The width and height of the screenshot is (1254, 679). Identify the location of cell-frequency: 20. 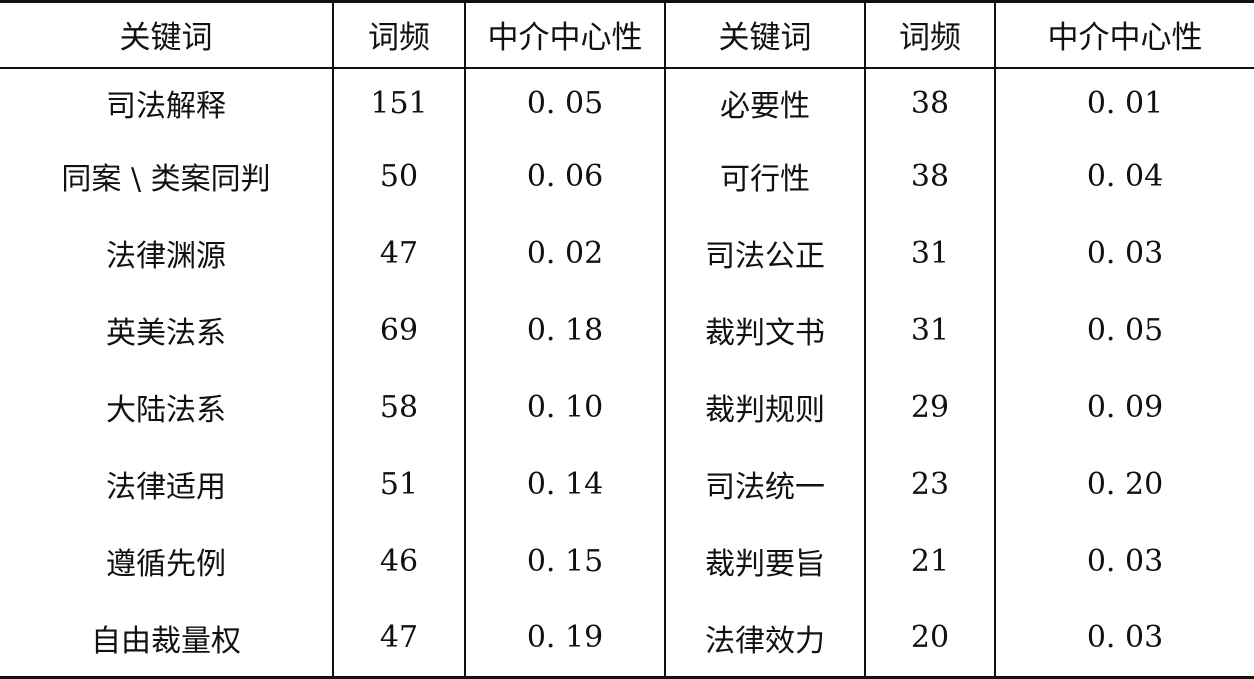
(929, 639).